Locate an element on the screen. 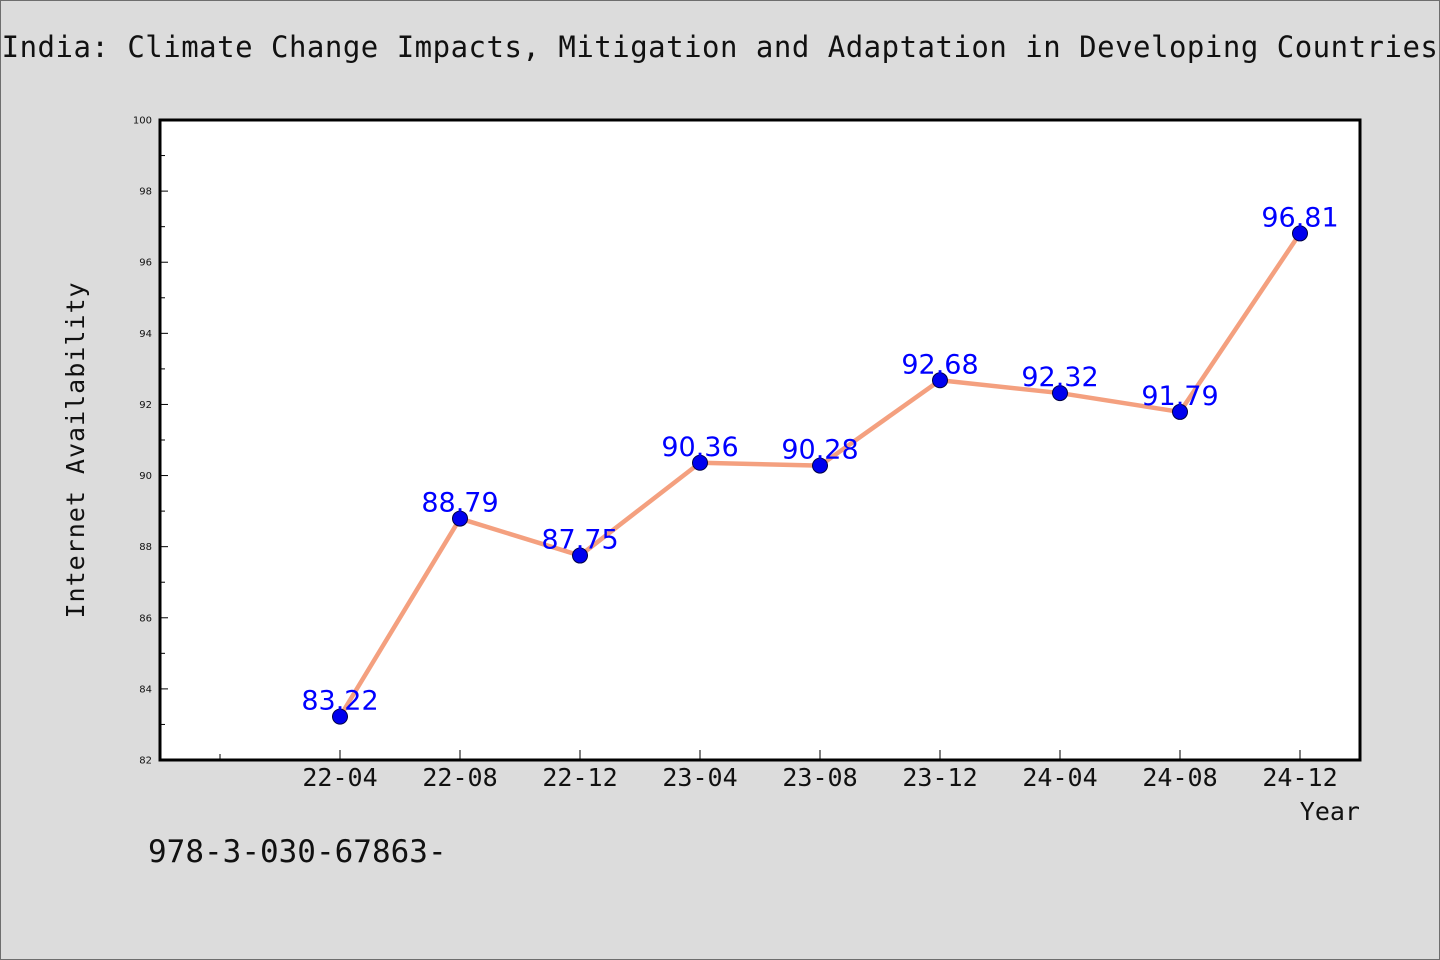 The image size is (1440, 960). x-tick-label: 22-04 is located at coordinates (339, 777).